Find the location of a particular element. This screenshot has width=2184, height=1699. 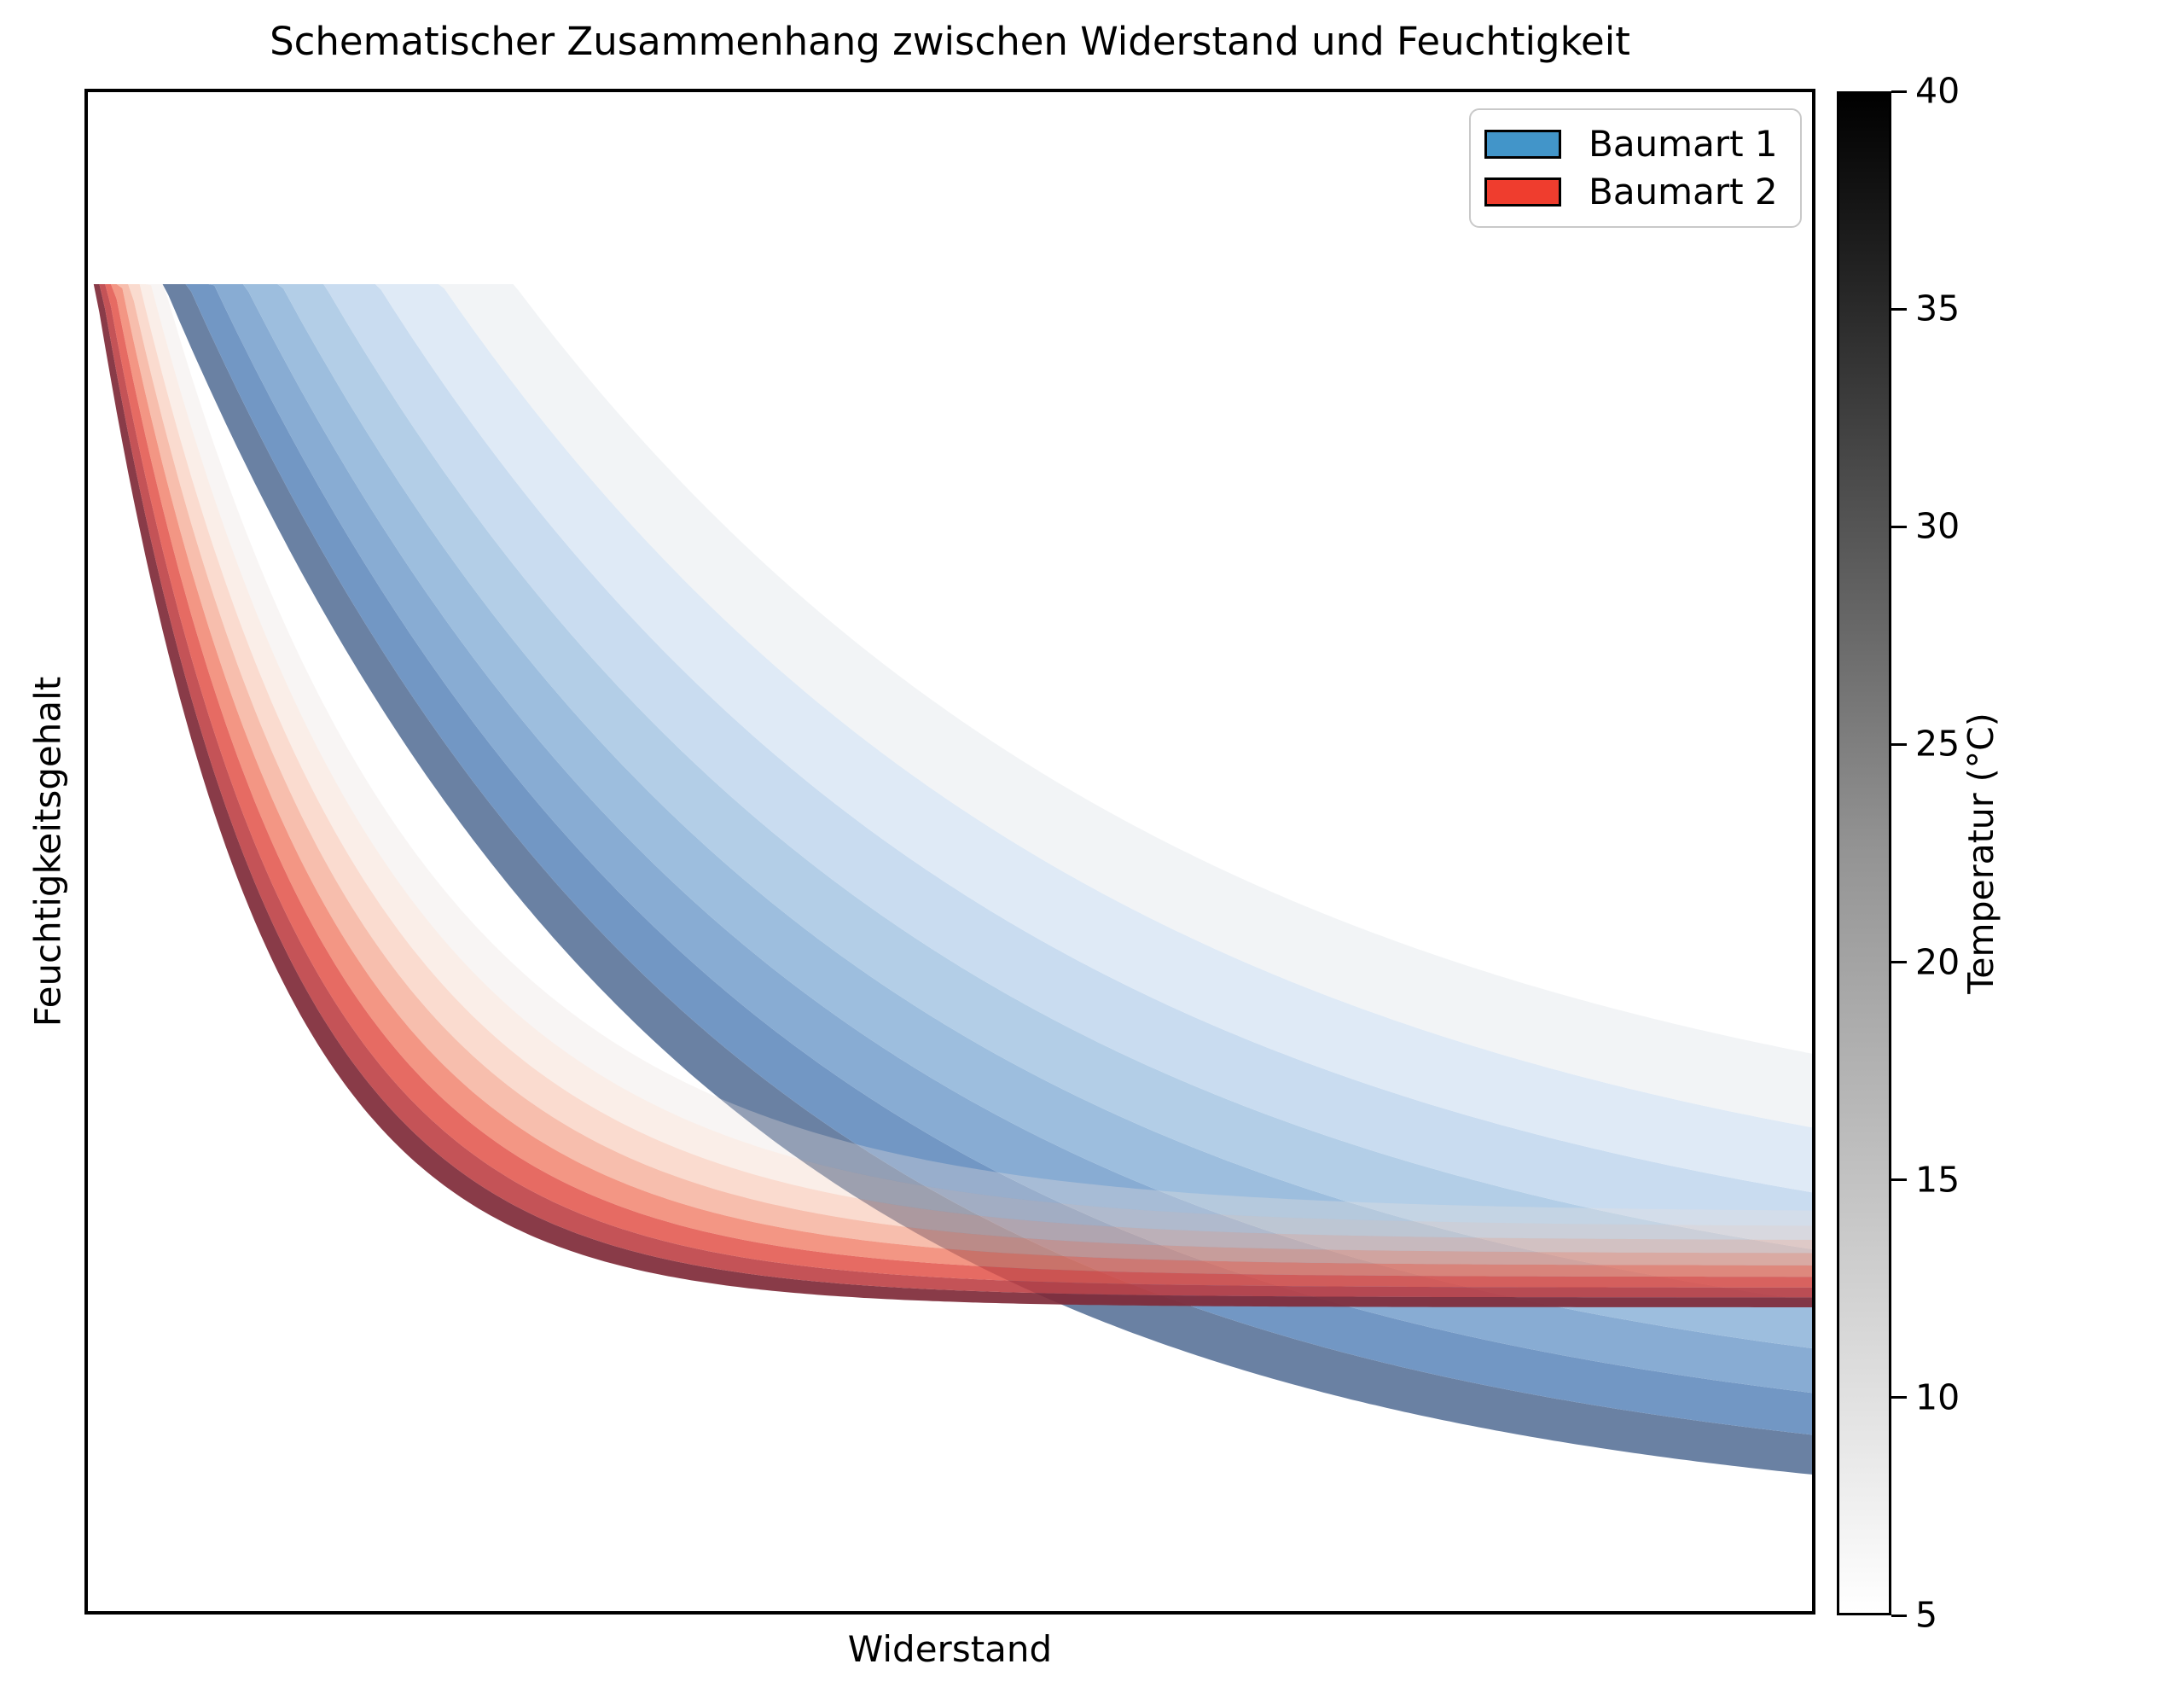

x-axis-label: Widerstand is located at coordinates (950, 1649).